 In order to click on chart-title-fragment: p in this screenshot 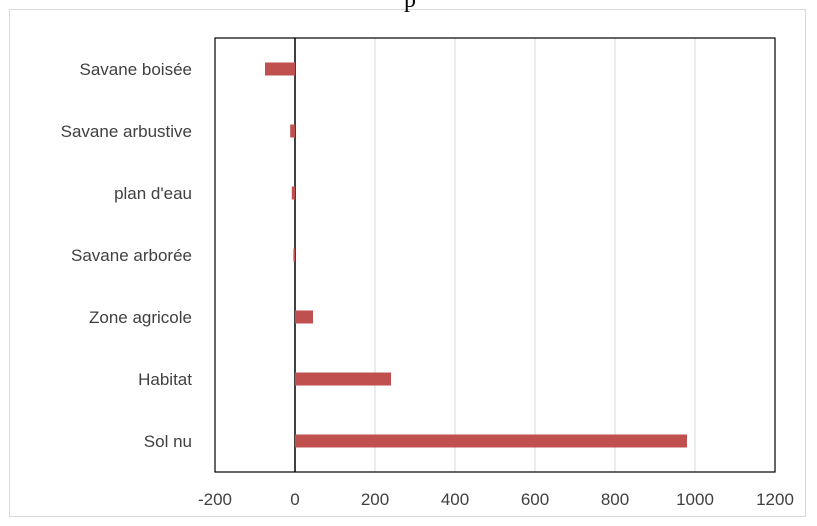, I will do `click(410, 6)`.